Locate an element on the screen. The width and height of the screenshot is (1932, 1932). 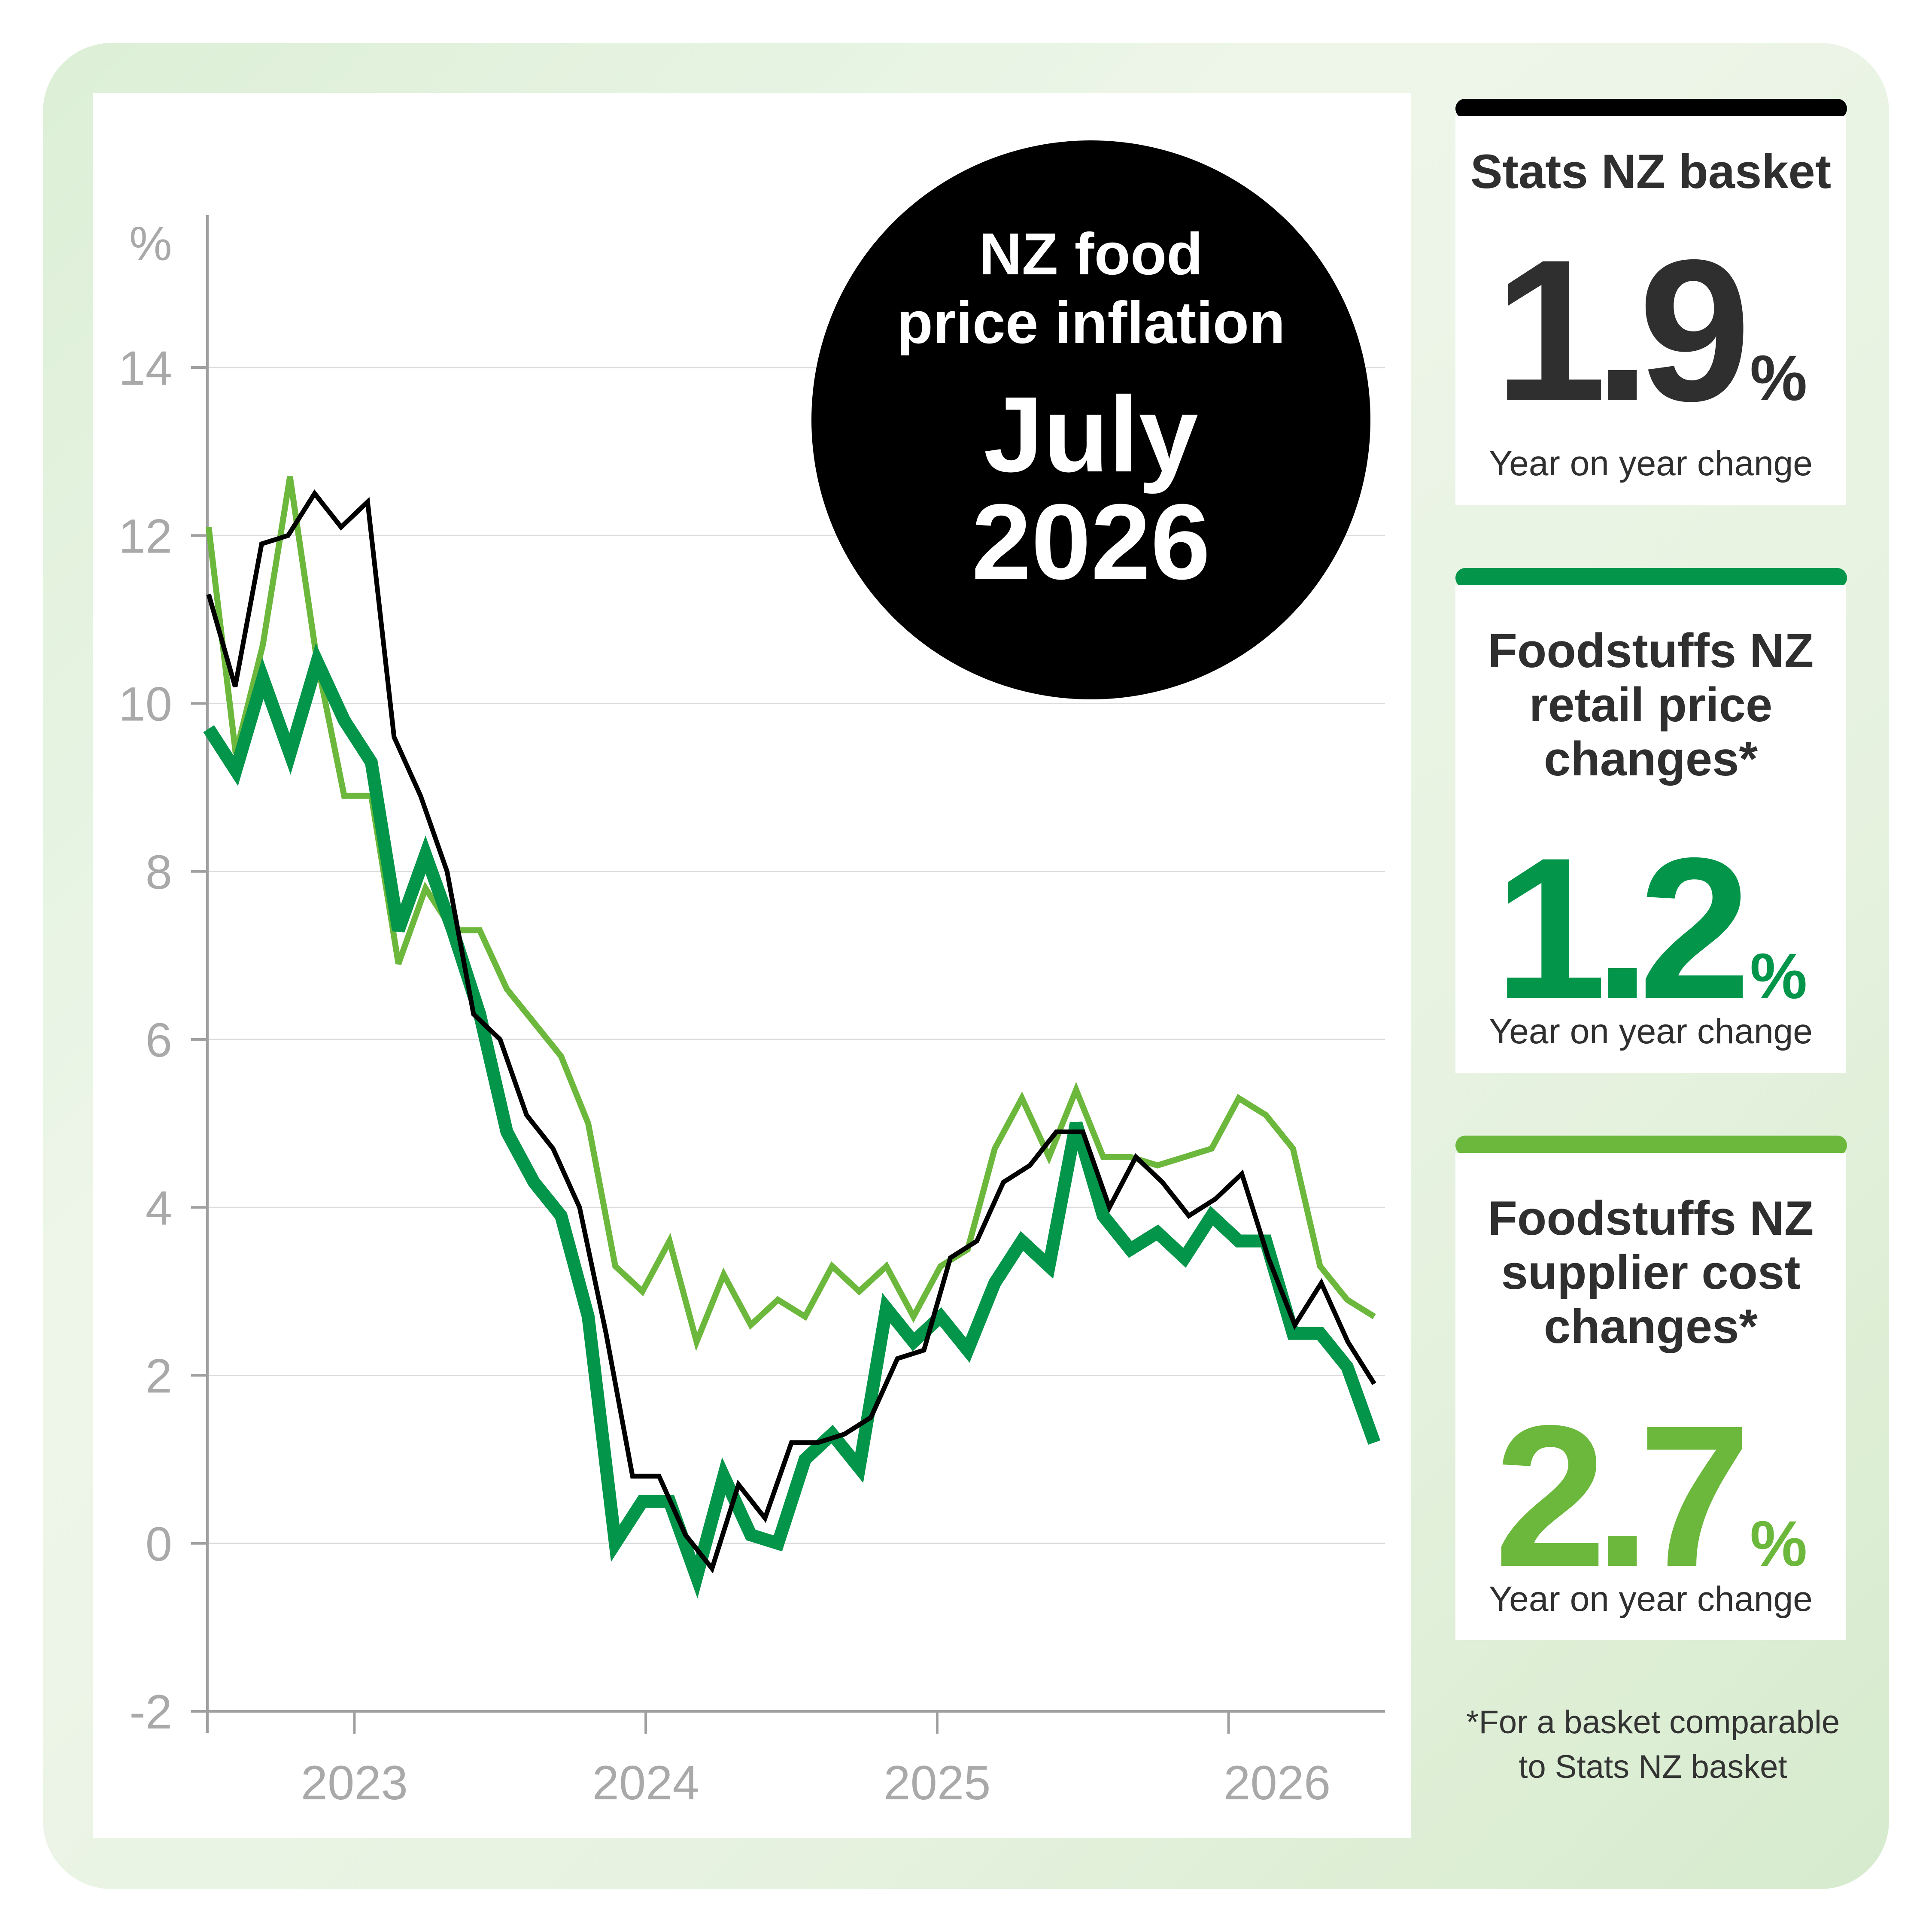
stats-nz-color-bar is located at coordinates (1651, 109).